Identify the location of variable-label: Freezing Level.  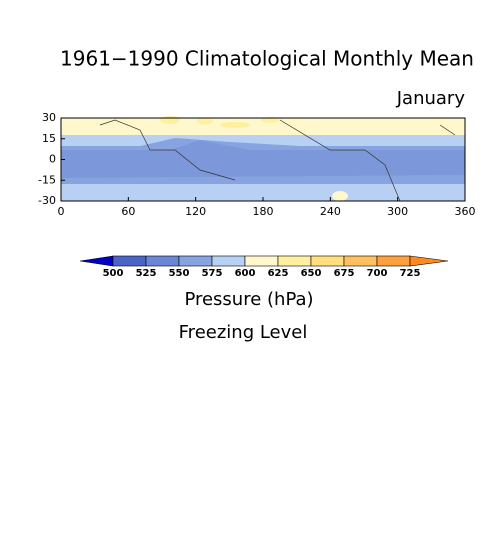
(243, 332).